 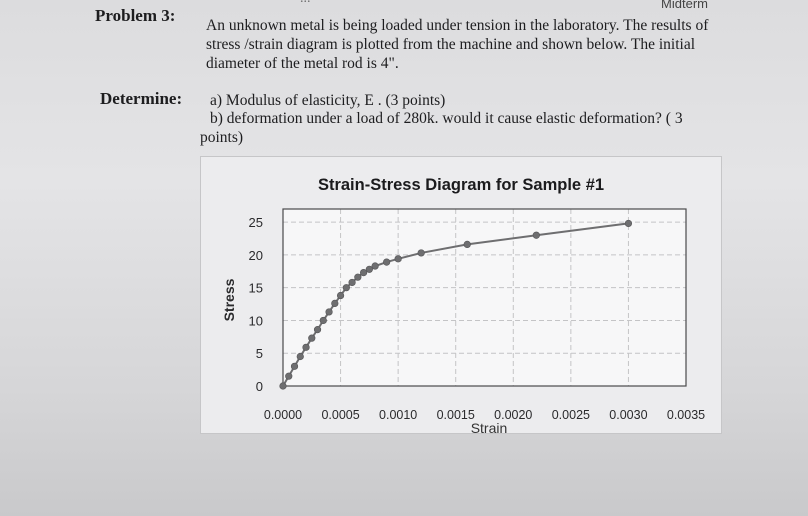 I want to click on x-tick-label: 0.0020, so click(x=513, y=415).